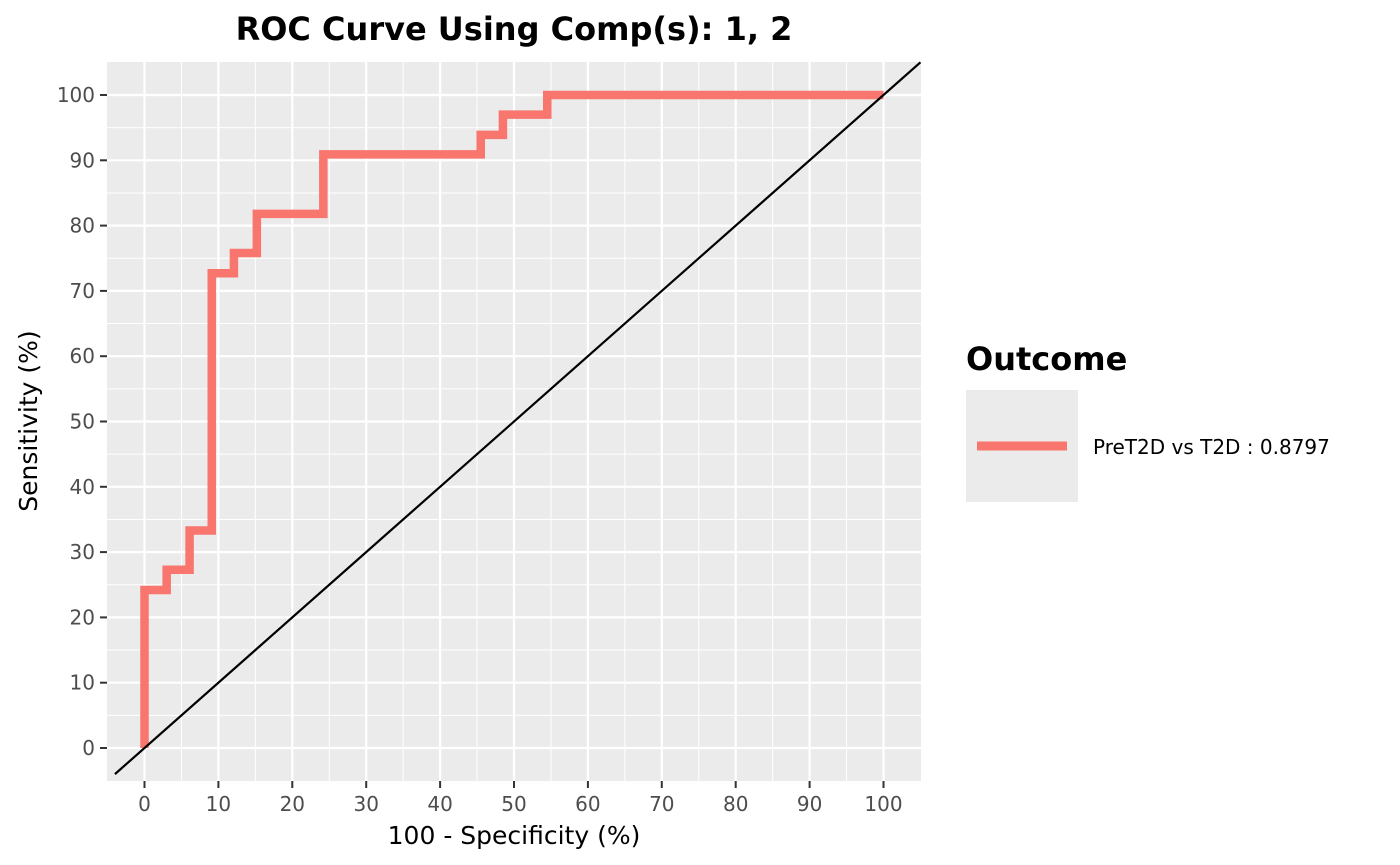 The height and width of the screenshot is (865, 1400). Describe the element at coordinates (28, 420) in the screenshot. I see `y-axis-title: Sensitivity (%)` at that location.